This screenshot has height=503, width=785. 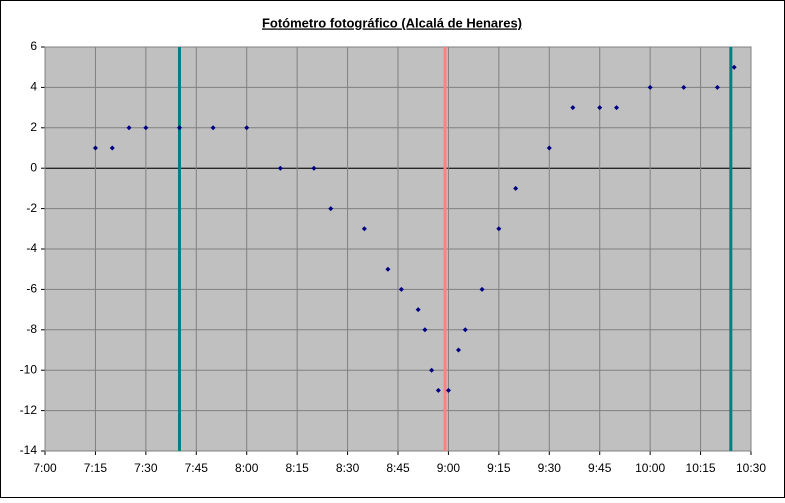 What do you see at coordinates (247, 468) in the screenshot?
I see `x-tick-label: 8:00` at bounding box center [247, 468].